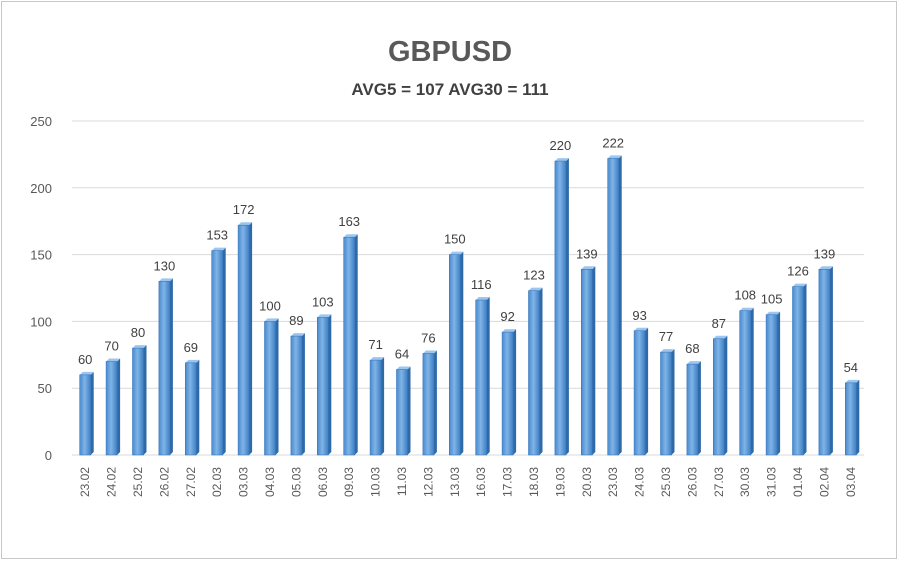 The height and width of the screenshot is (562, 900). Describe the element at coordinates (449, 89) in the screenshot. I see `chart-subtitle: AVG5 = 107 AVG30 = 111` at that location.